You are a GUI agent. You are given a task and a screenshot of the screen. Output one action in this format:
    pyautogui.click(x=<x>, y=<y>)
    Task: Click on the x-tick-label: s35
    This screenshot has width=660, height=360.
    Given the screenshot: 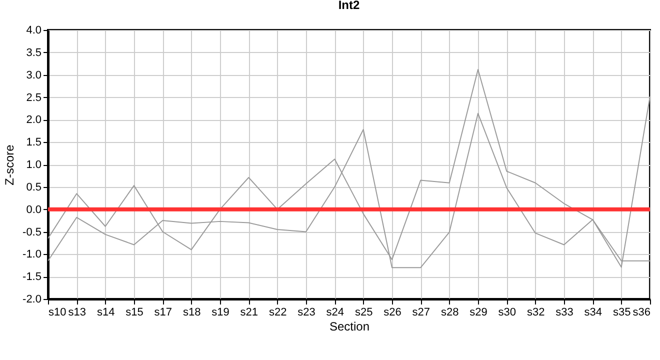 What is the action you would take?
    pyautogui.click(x=621, y=312)
    